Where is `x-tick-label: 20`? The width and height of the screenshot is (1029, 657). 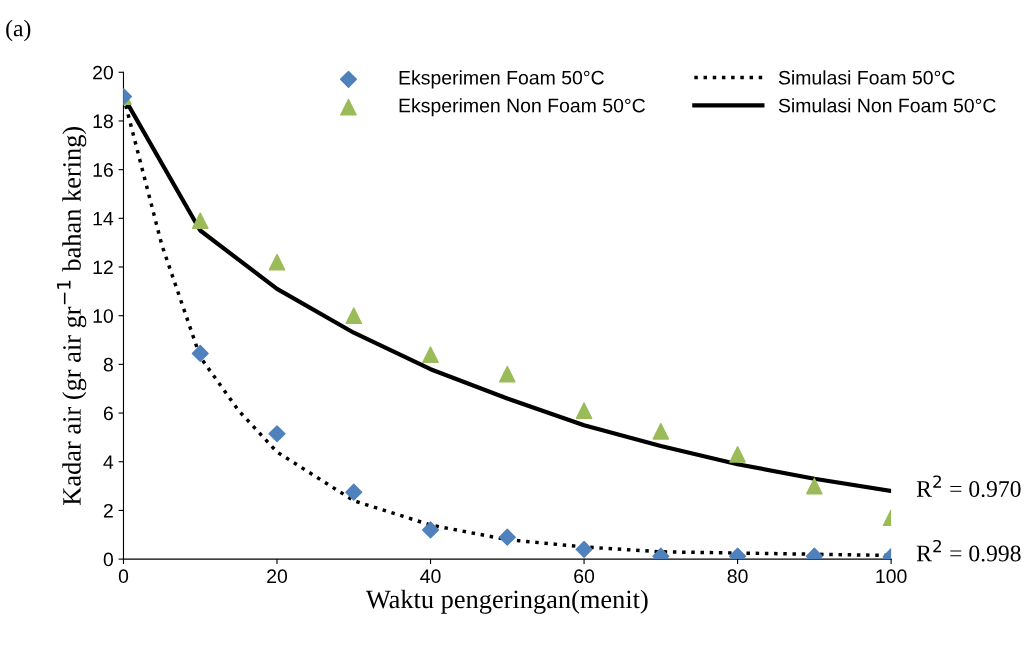
x-tick-label: 20 is located at coordinates (277, 576).